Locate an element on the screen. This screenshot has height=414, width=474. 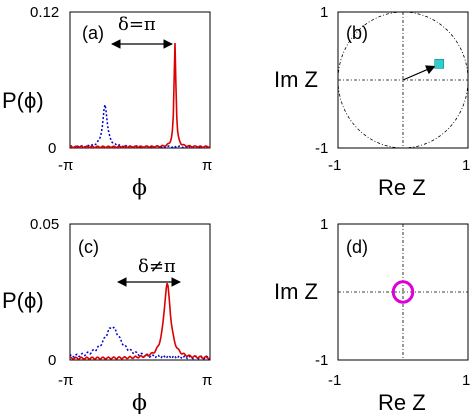
panel-b-ytick-bottom: -1 is located at coordinates (321, 148).